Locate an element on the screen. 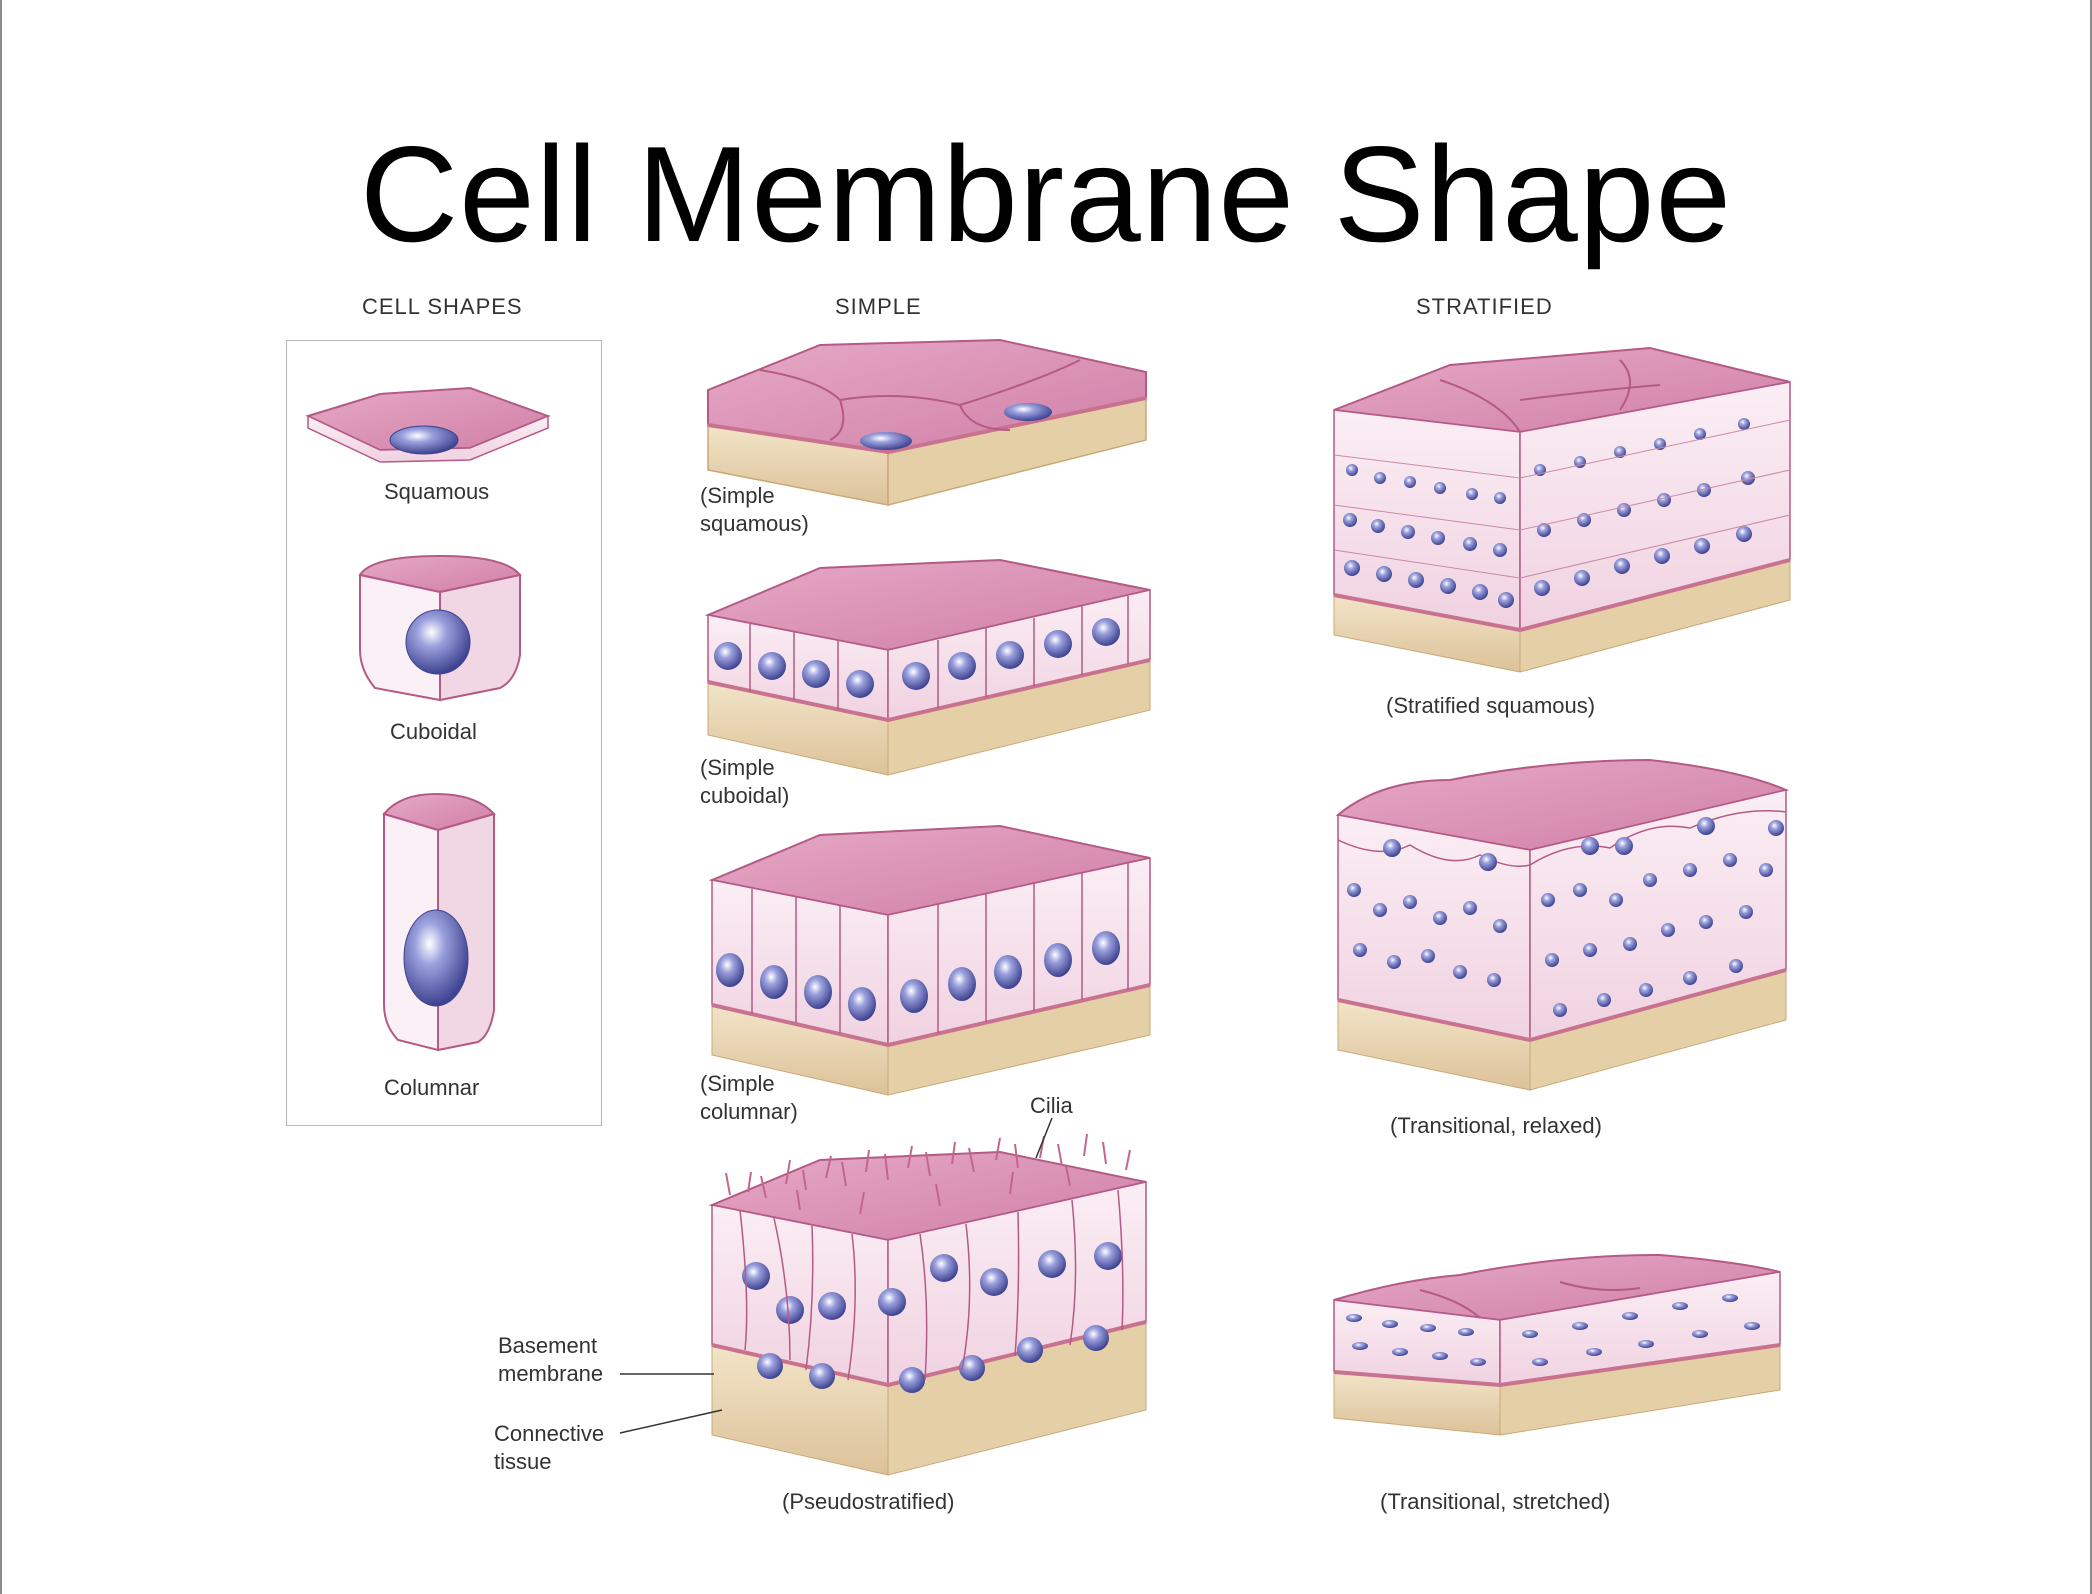 The image size is (2092, 1594). caption-columnar: Columnar is located at coordinates (432, 1087).